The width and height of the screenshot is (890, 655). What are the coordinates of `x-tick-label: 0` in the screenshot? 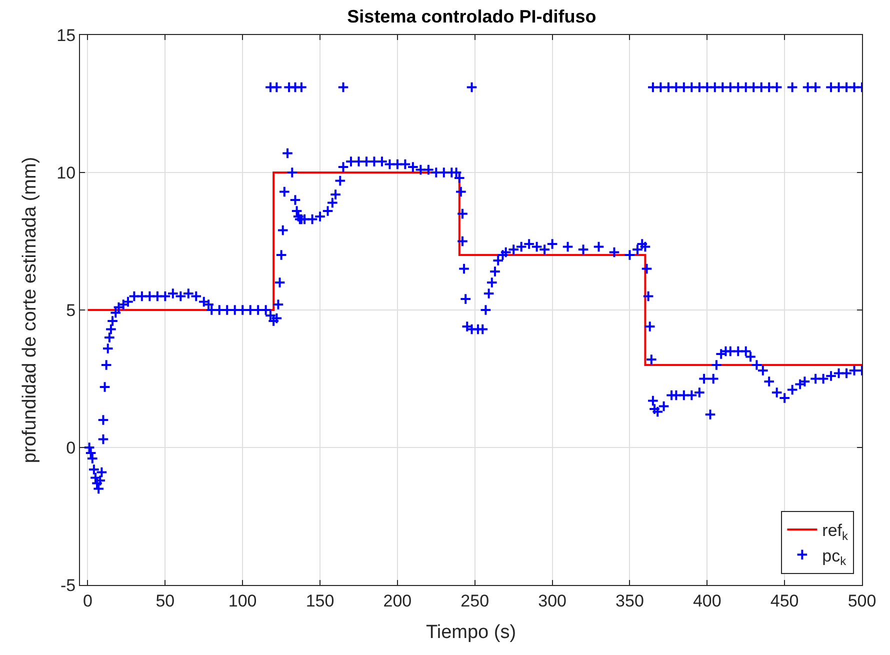 It's located at (87, 600).